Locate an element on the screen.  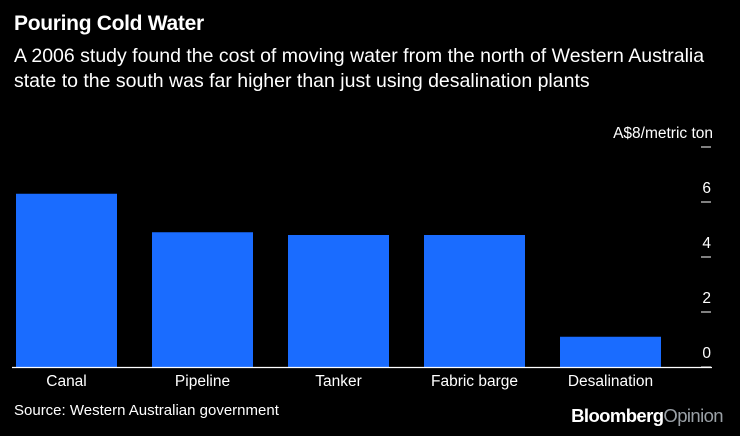
bar-canal is located at coordinates (66, 280).